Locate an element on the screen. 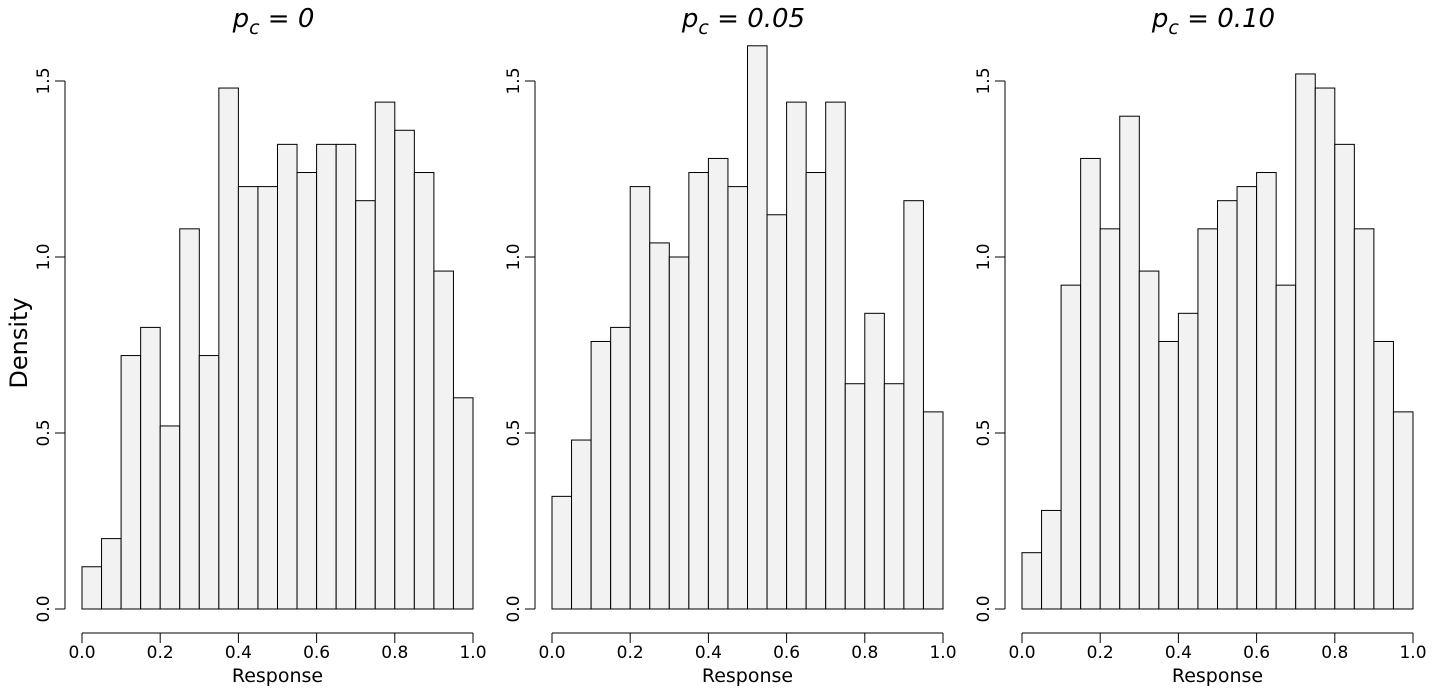  chart-title: pc = 0.05 is located at coordinates (743, 21).